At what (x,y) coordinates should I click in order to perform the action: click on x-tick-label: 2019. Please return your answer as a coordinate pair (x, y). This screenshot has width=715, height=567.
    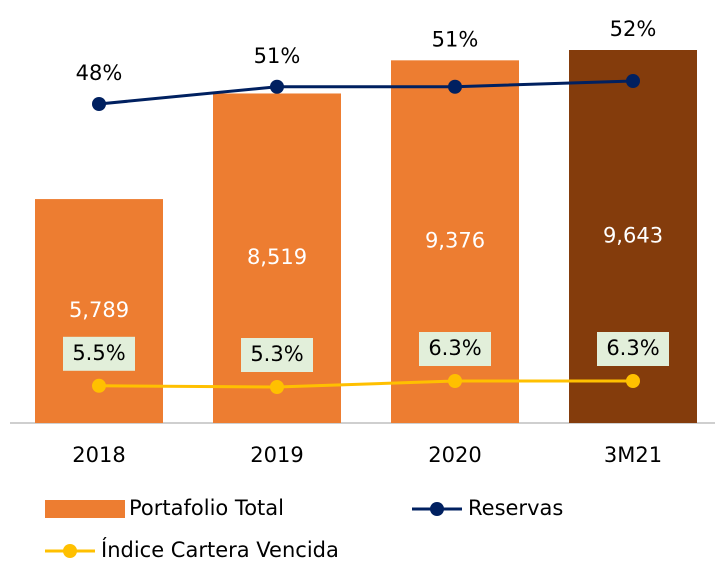
    Looking at the image, I should click on (276, 455).